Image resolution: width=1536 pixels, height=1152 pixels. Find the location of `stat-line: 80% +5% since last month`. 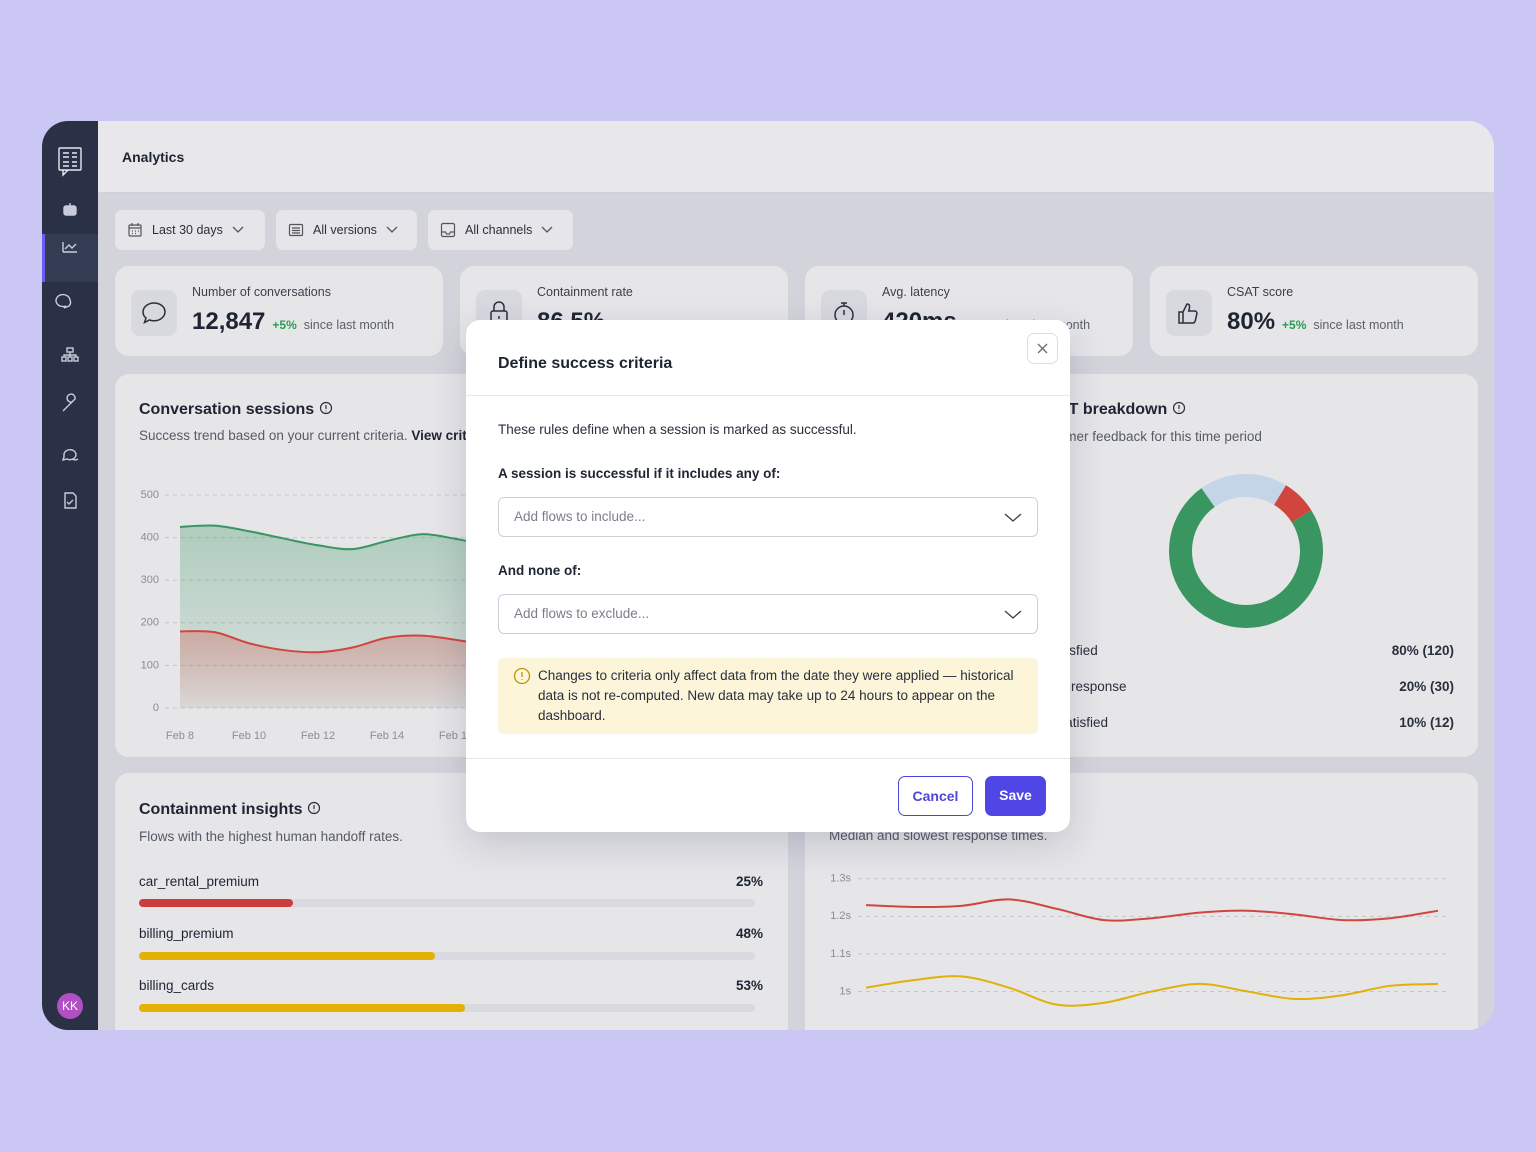

stat-line: 80% +5% since last month is located at coordinates (1315, 322).